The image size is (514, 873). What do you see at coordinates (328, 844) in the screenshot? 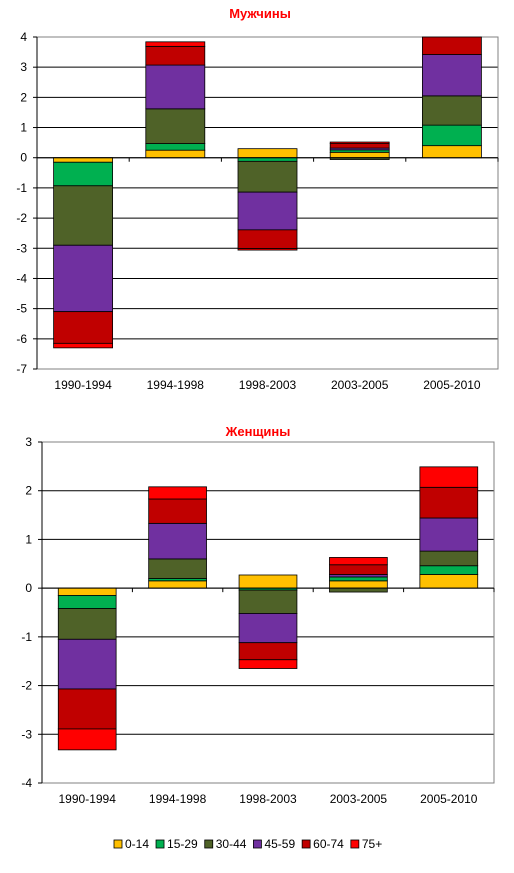
I see `legend-label: 60-74` at bounding box center [328, 844].